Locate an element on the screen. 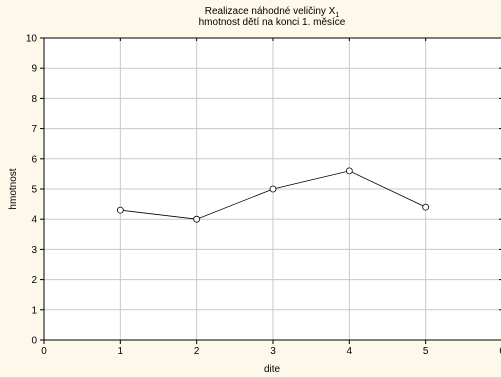  y-tick-label: 1 is located at coordinates (34, 310).